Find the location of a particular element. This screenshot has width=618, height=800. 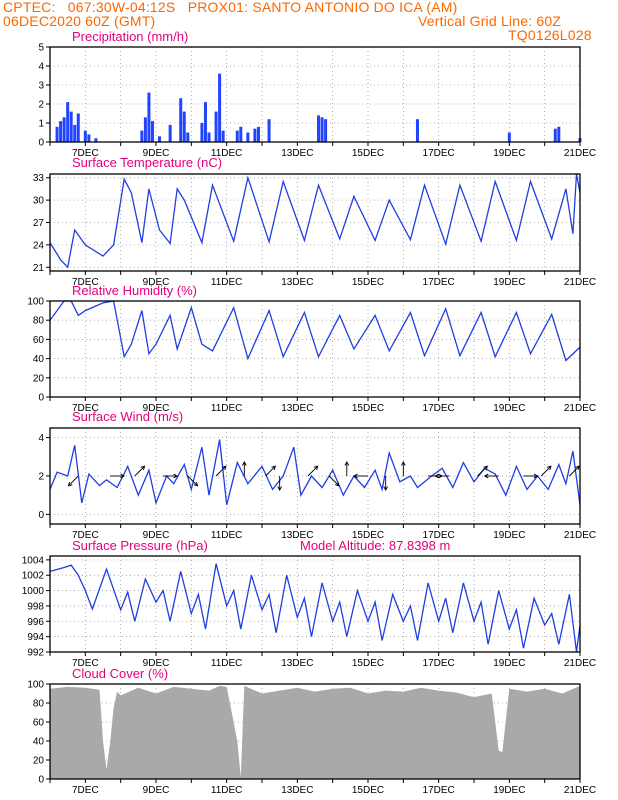

y-tick-label: 100 is located at coordinates (35, 685).